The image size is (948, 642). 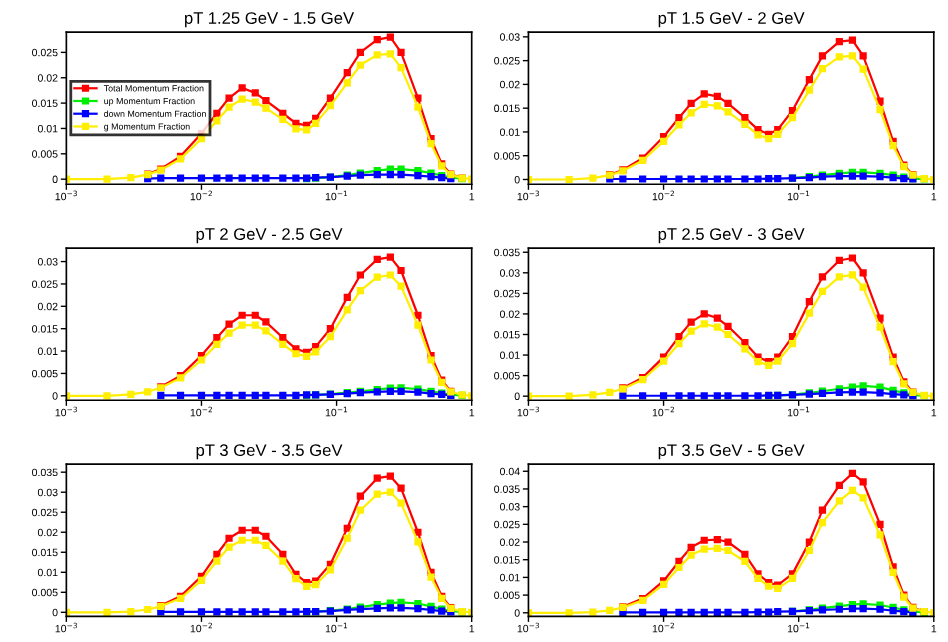 What do you see at coordinates (269, 236) in the screenshot?
I see `chart-title: pT 2 GeV - 2.5 GeV` at bounding box center [269, 236].